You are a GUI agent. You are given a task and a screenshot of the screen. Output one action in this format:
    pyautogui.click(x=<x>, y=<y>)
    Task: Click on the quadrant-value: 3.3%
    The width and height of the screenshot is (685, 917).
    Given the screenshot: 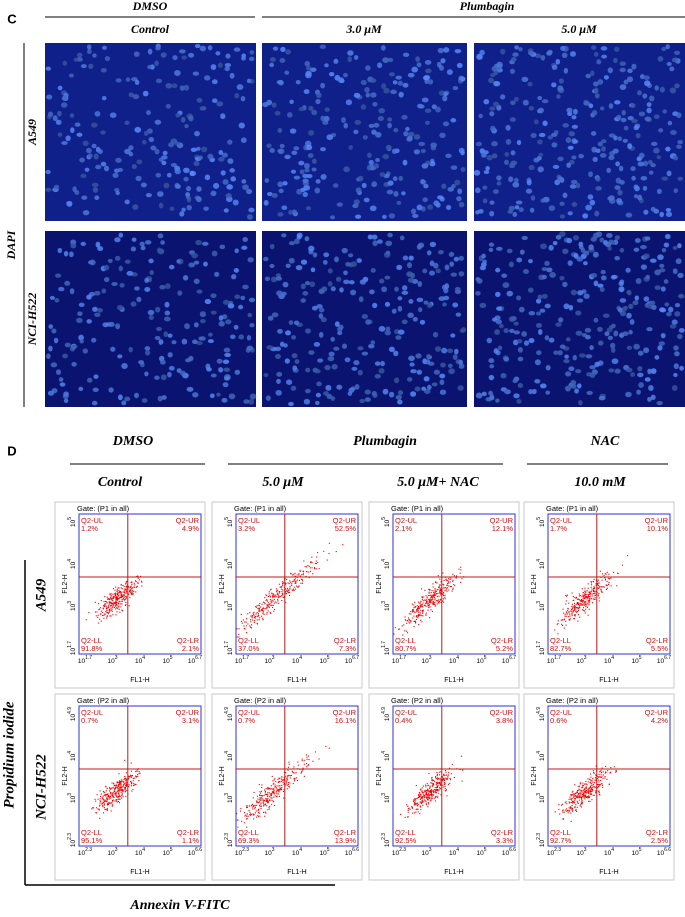 What is the action you would take?
    pyautogui.click(x=504, y=840)
    